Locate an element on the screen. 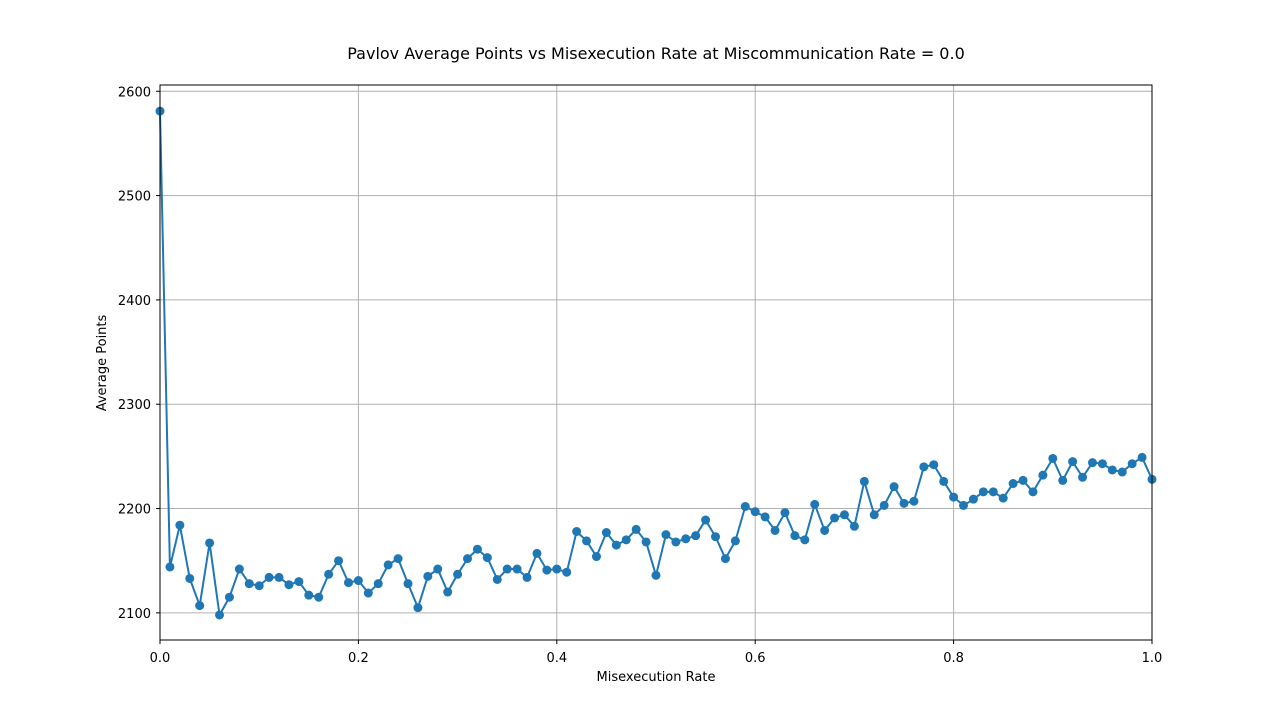 This screenshot has height=719, width=1280. x-tick-label: 1.0 is located at coordinates (1152, 658).